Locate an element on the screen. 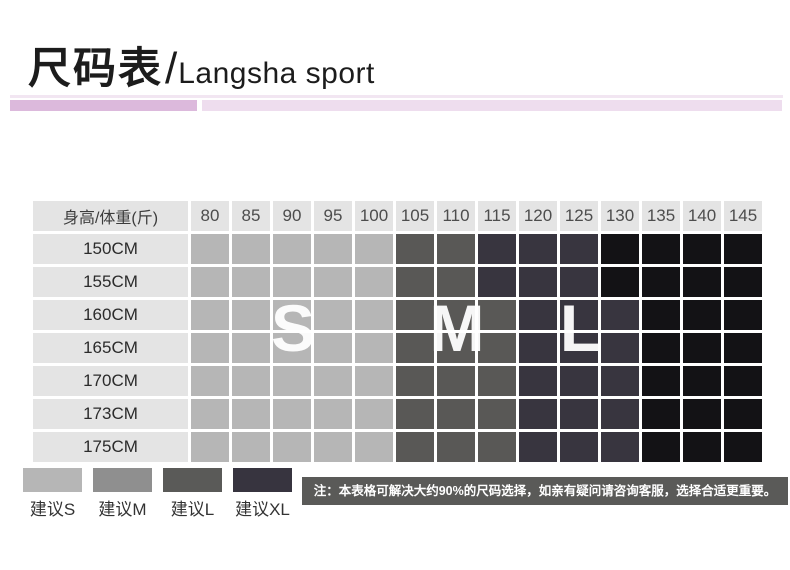 The width and height of the screenshot is (790, 570). weight-header-cell: 115 is located at coordinates (497, 216).